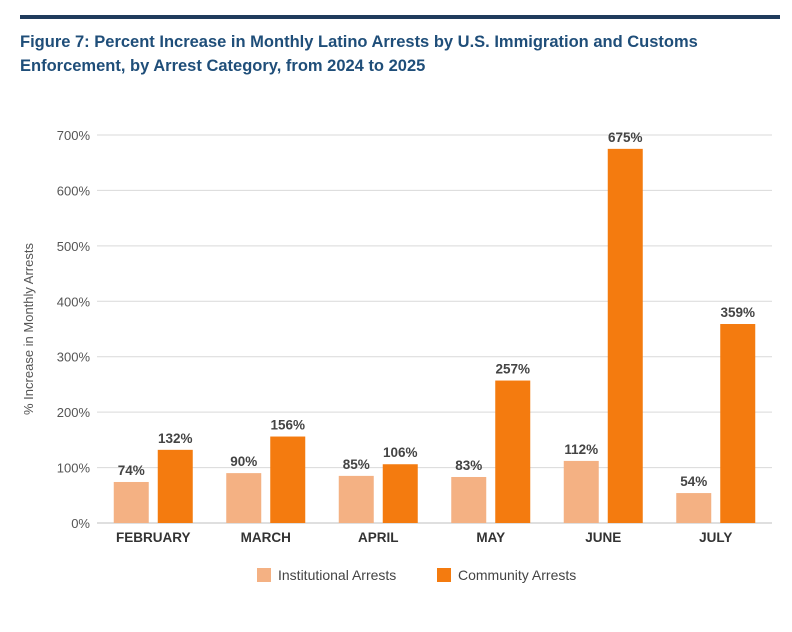 Image resolution: width=792 pixels, height=632 pixels. I want to click on y-tick-label: 200%, so click(74, 412).